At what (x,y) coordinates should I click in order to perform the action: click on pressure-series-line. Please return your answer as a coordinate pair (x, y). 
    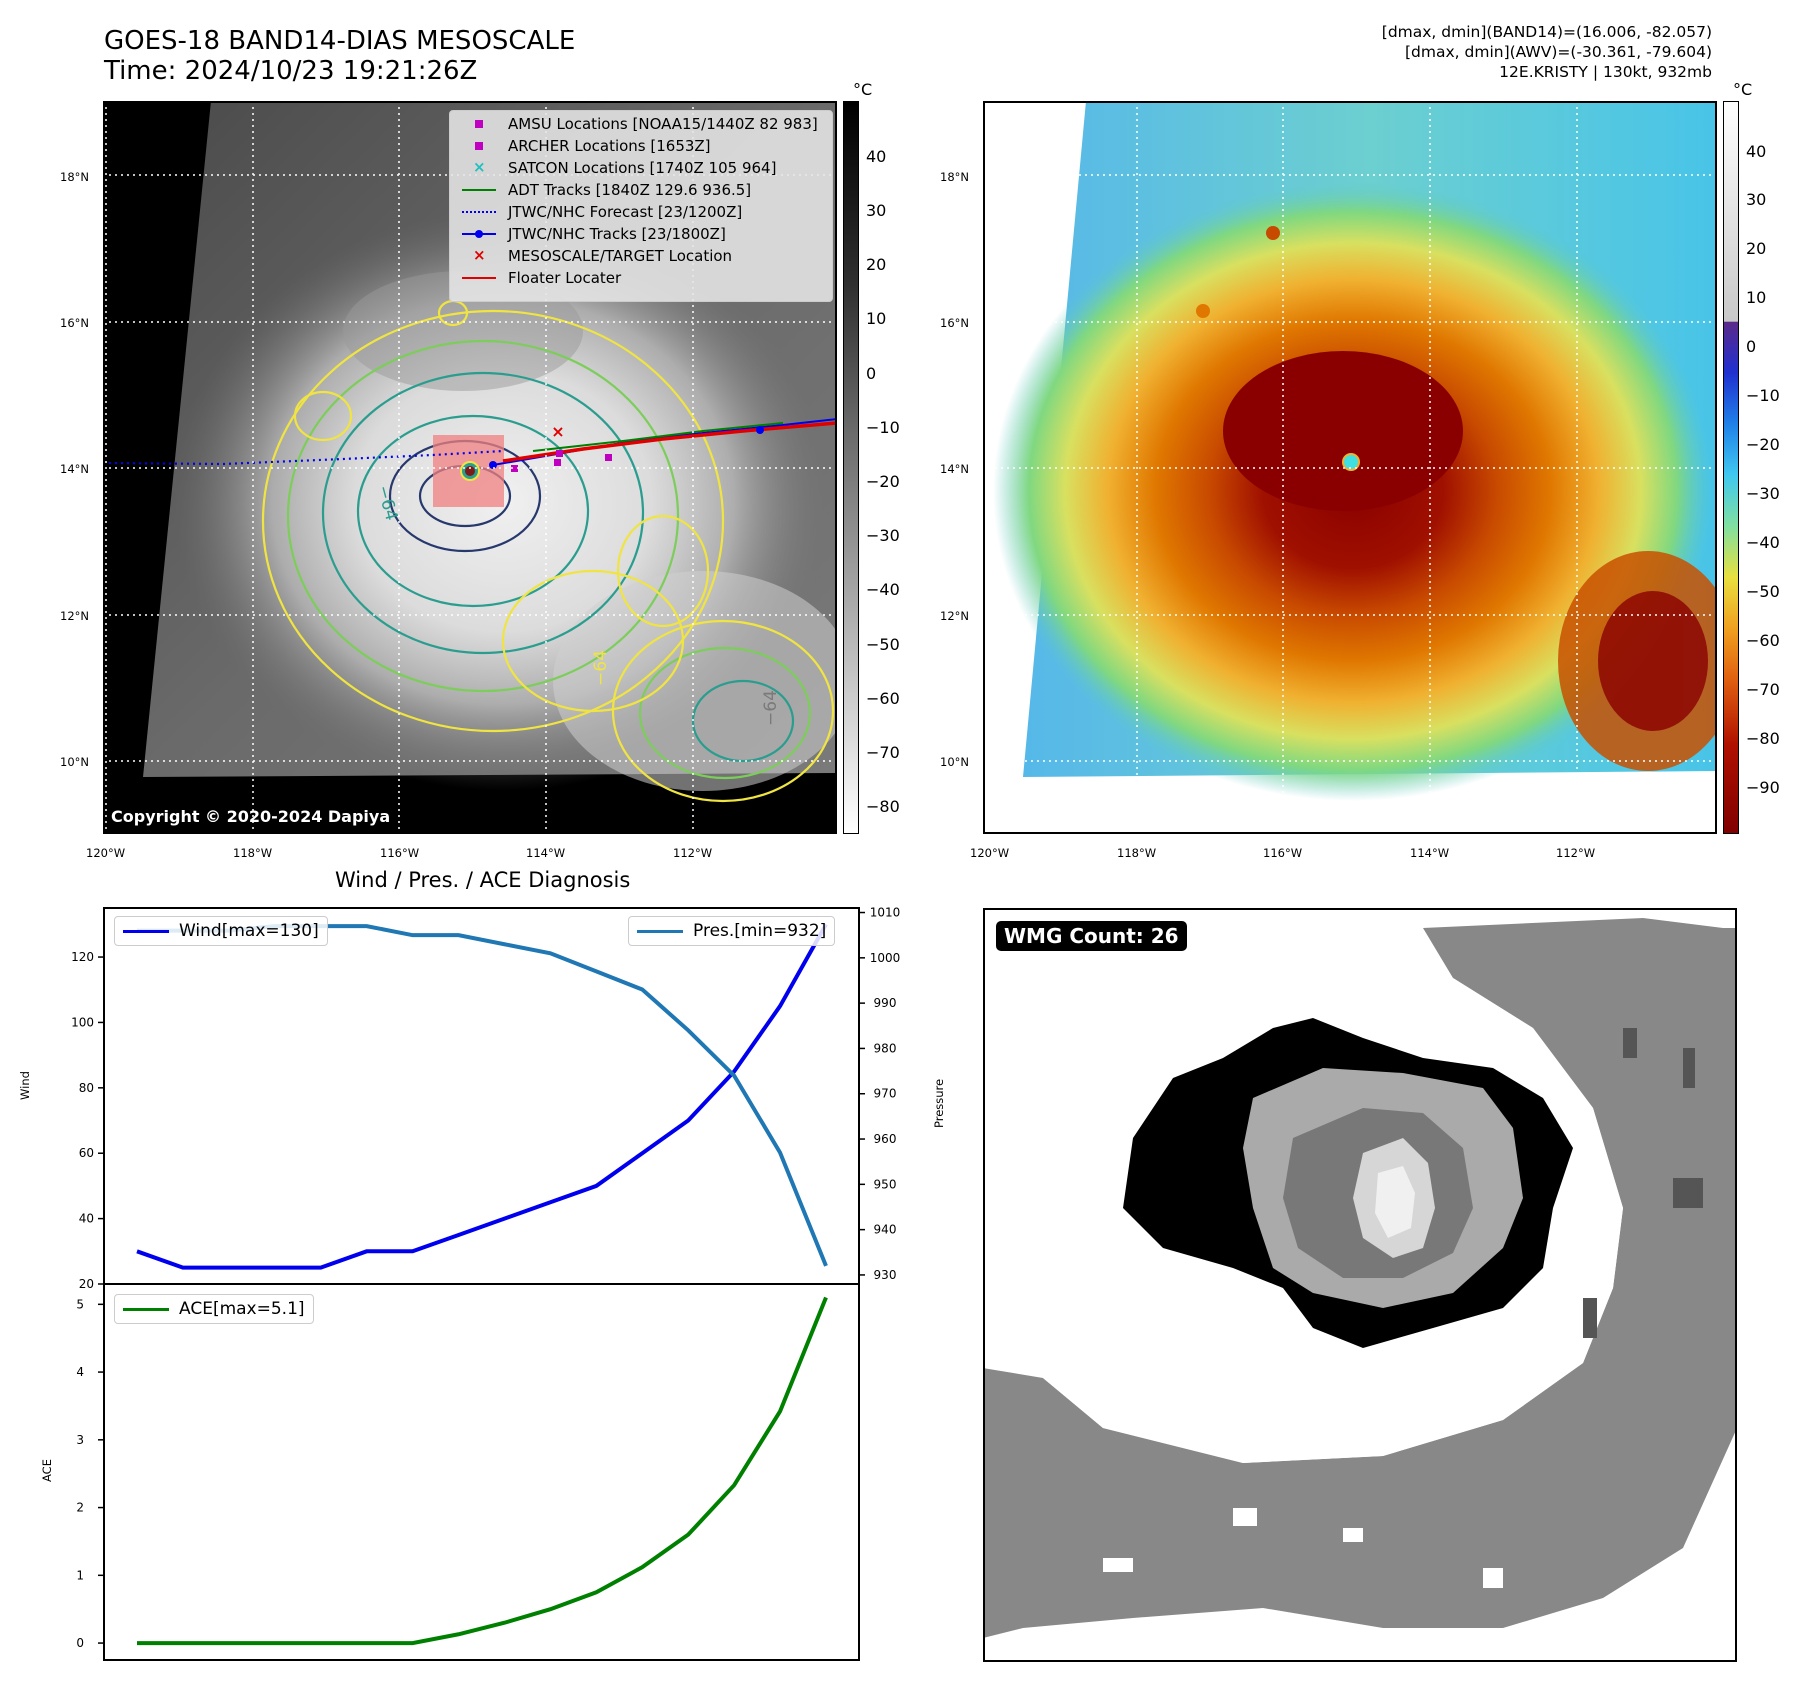
    Looking at the image, I should click on (482, 1095).